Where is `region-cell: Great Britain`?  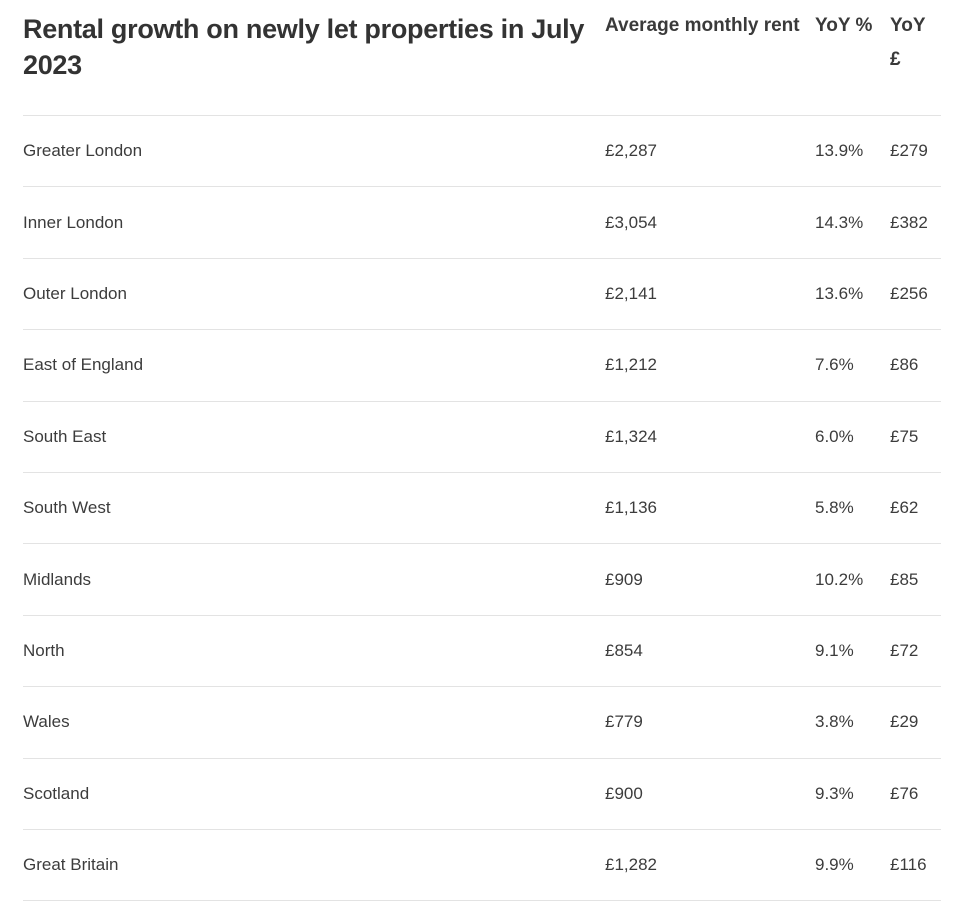 region-cell: Great Britain is located at coordinates (71, 865).